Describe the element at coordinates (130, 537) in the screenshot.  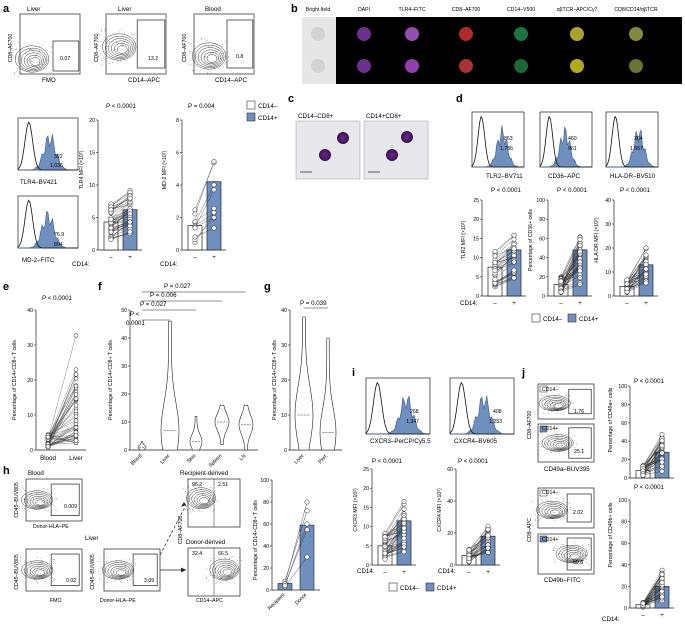
I see `flow-plots-h` at that location.